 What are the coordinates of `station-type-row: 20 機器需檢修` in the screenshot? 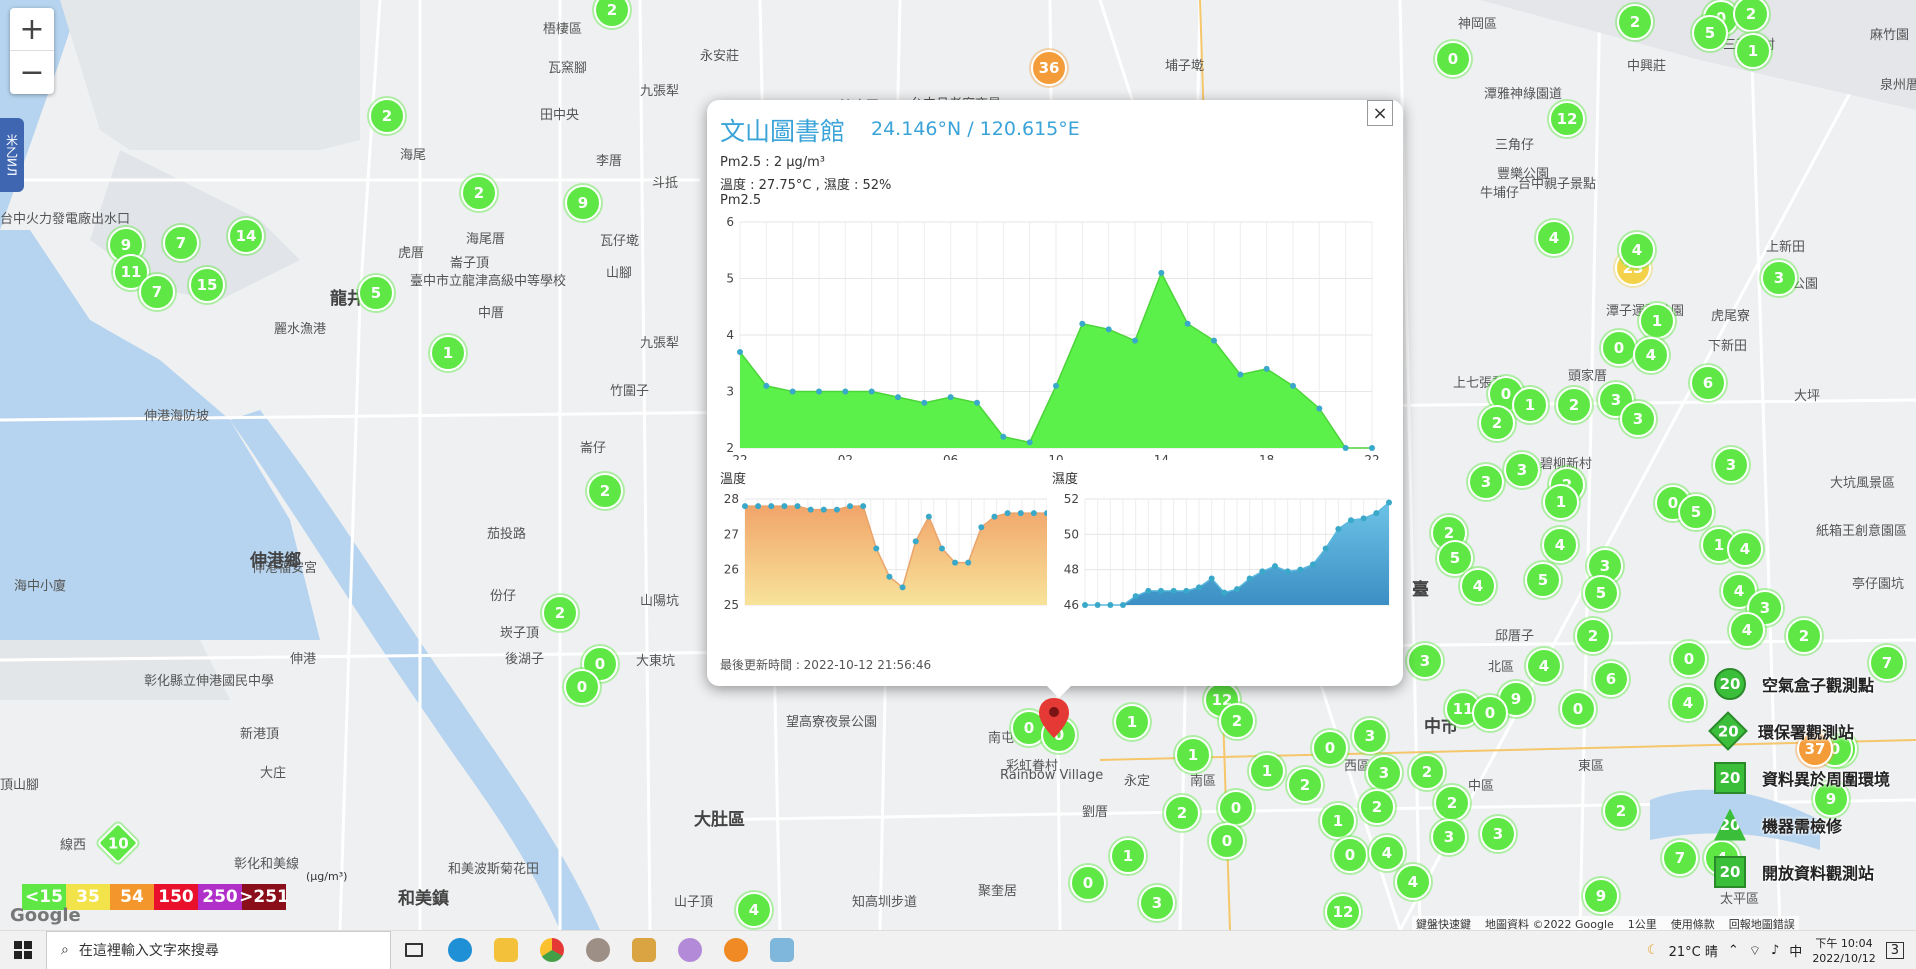 It's located at (1811, 824).